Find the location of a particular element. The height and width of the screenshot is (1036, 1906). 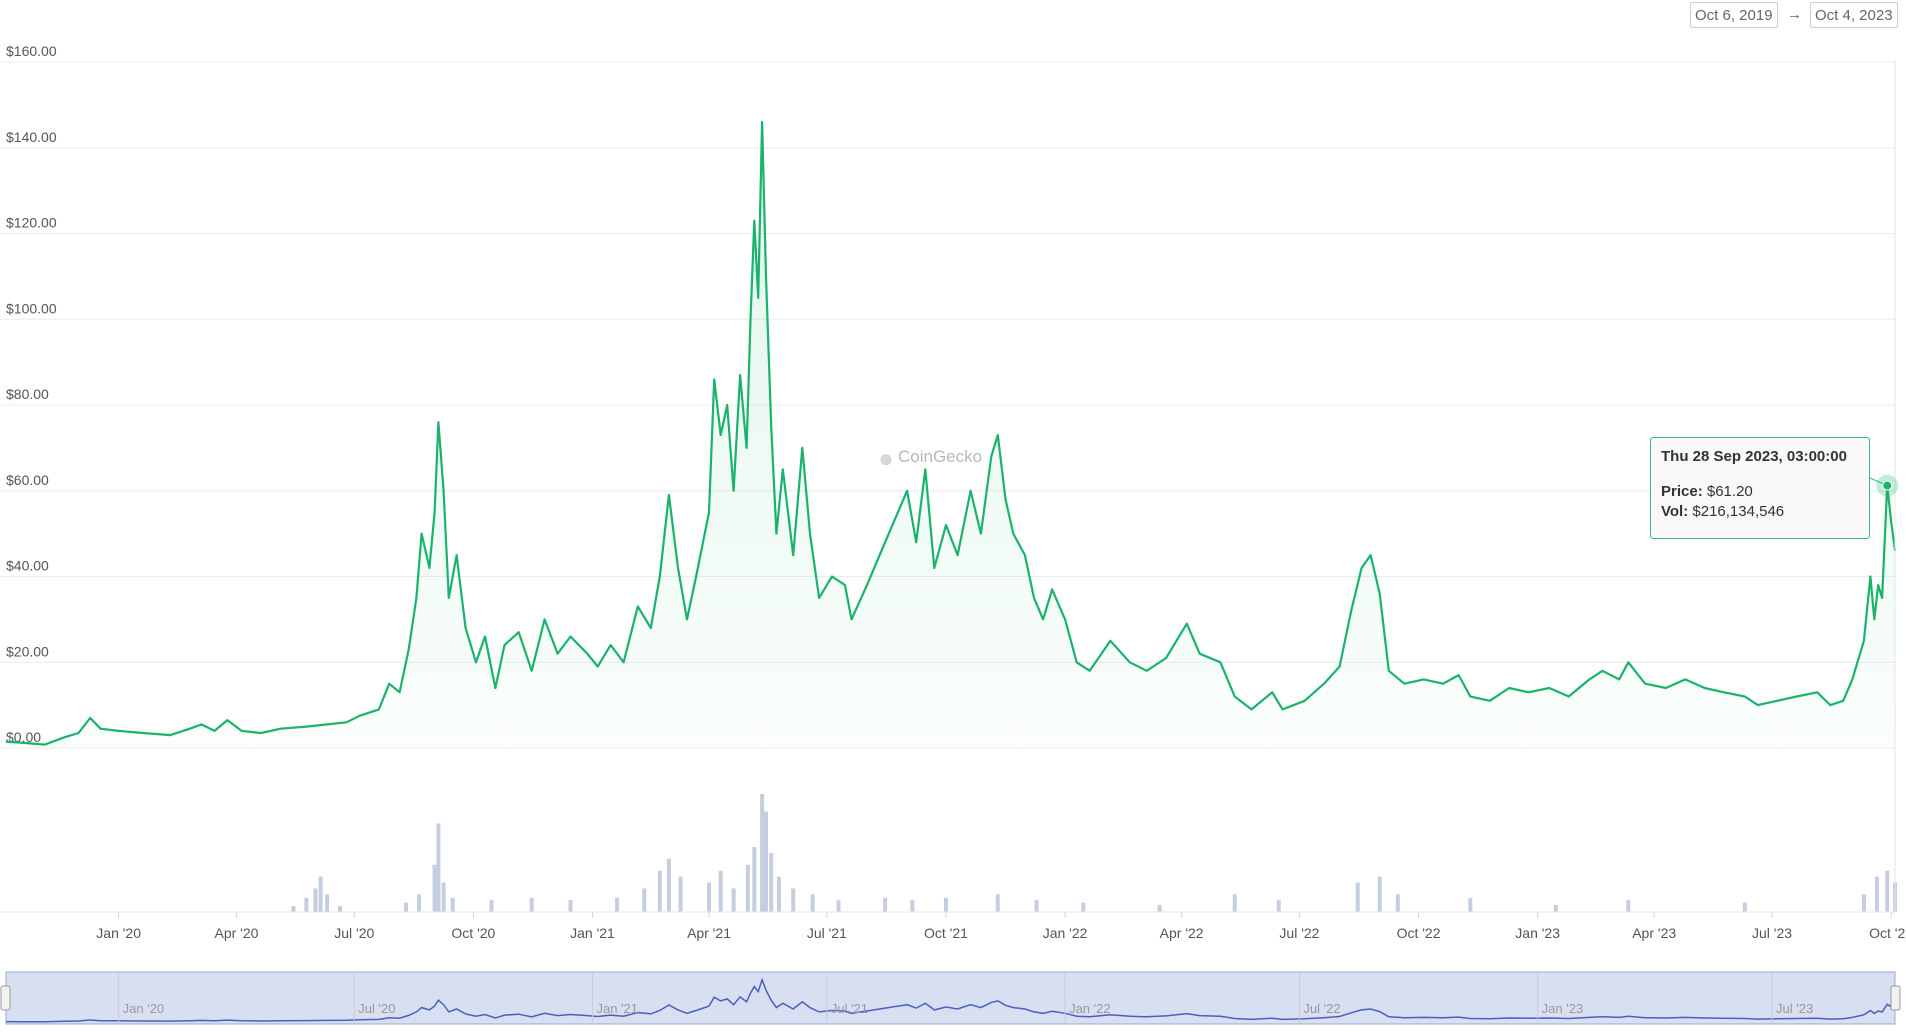

y-tick-label: $20.00 is located at coordinates (27, 651).